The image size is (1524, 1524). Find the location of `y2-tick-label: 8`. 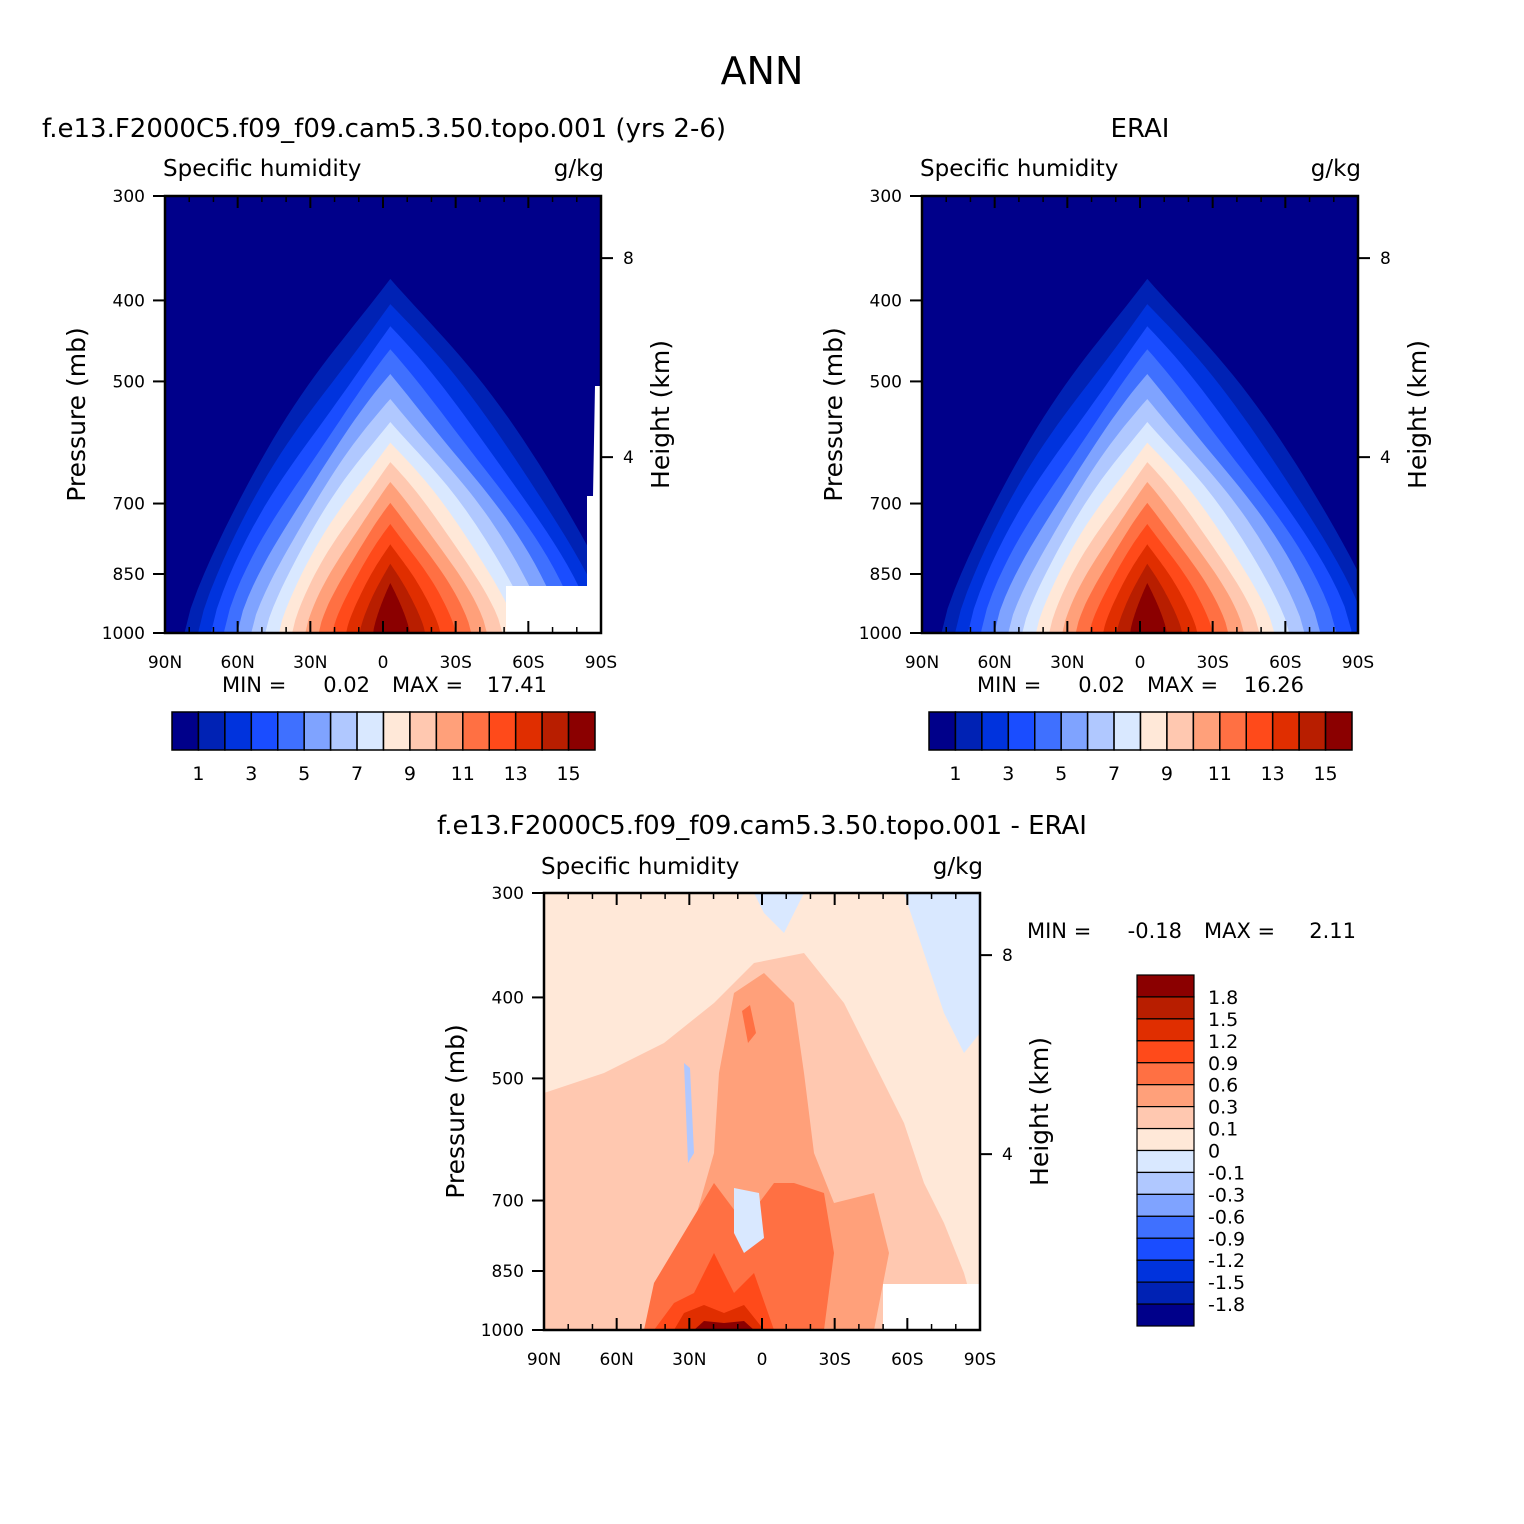

y2-tick-label: 8 is located at coordinates (628, 259).